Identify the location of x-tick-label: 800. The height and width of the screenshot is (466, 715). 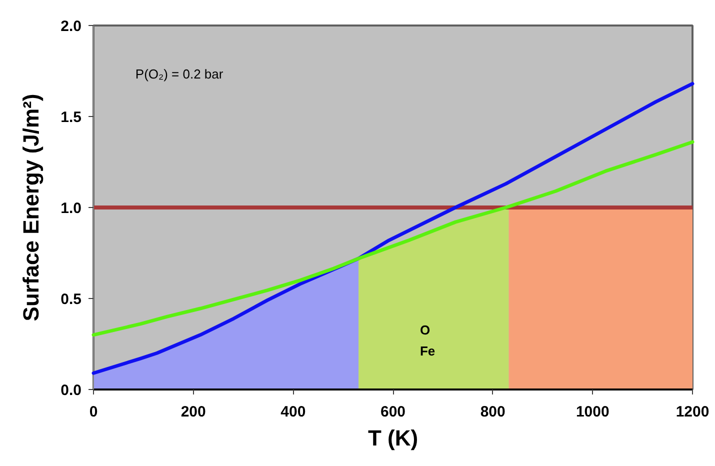
(493, 412).